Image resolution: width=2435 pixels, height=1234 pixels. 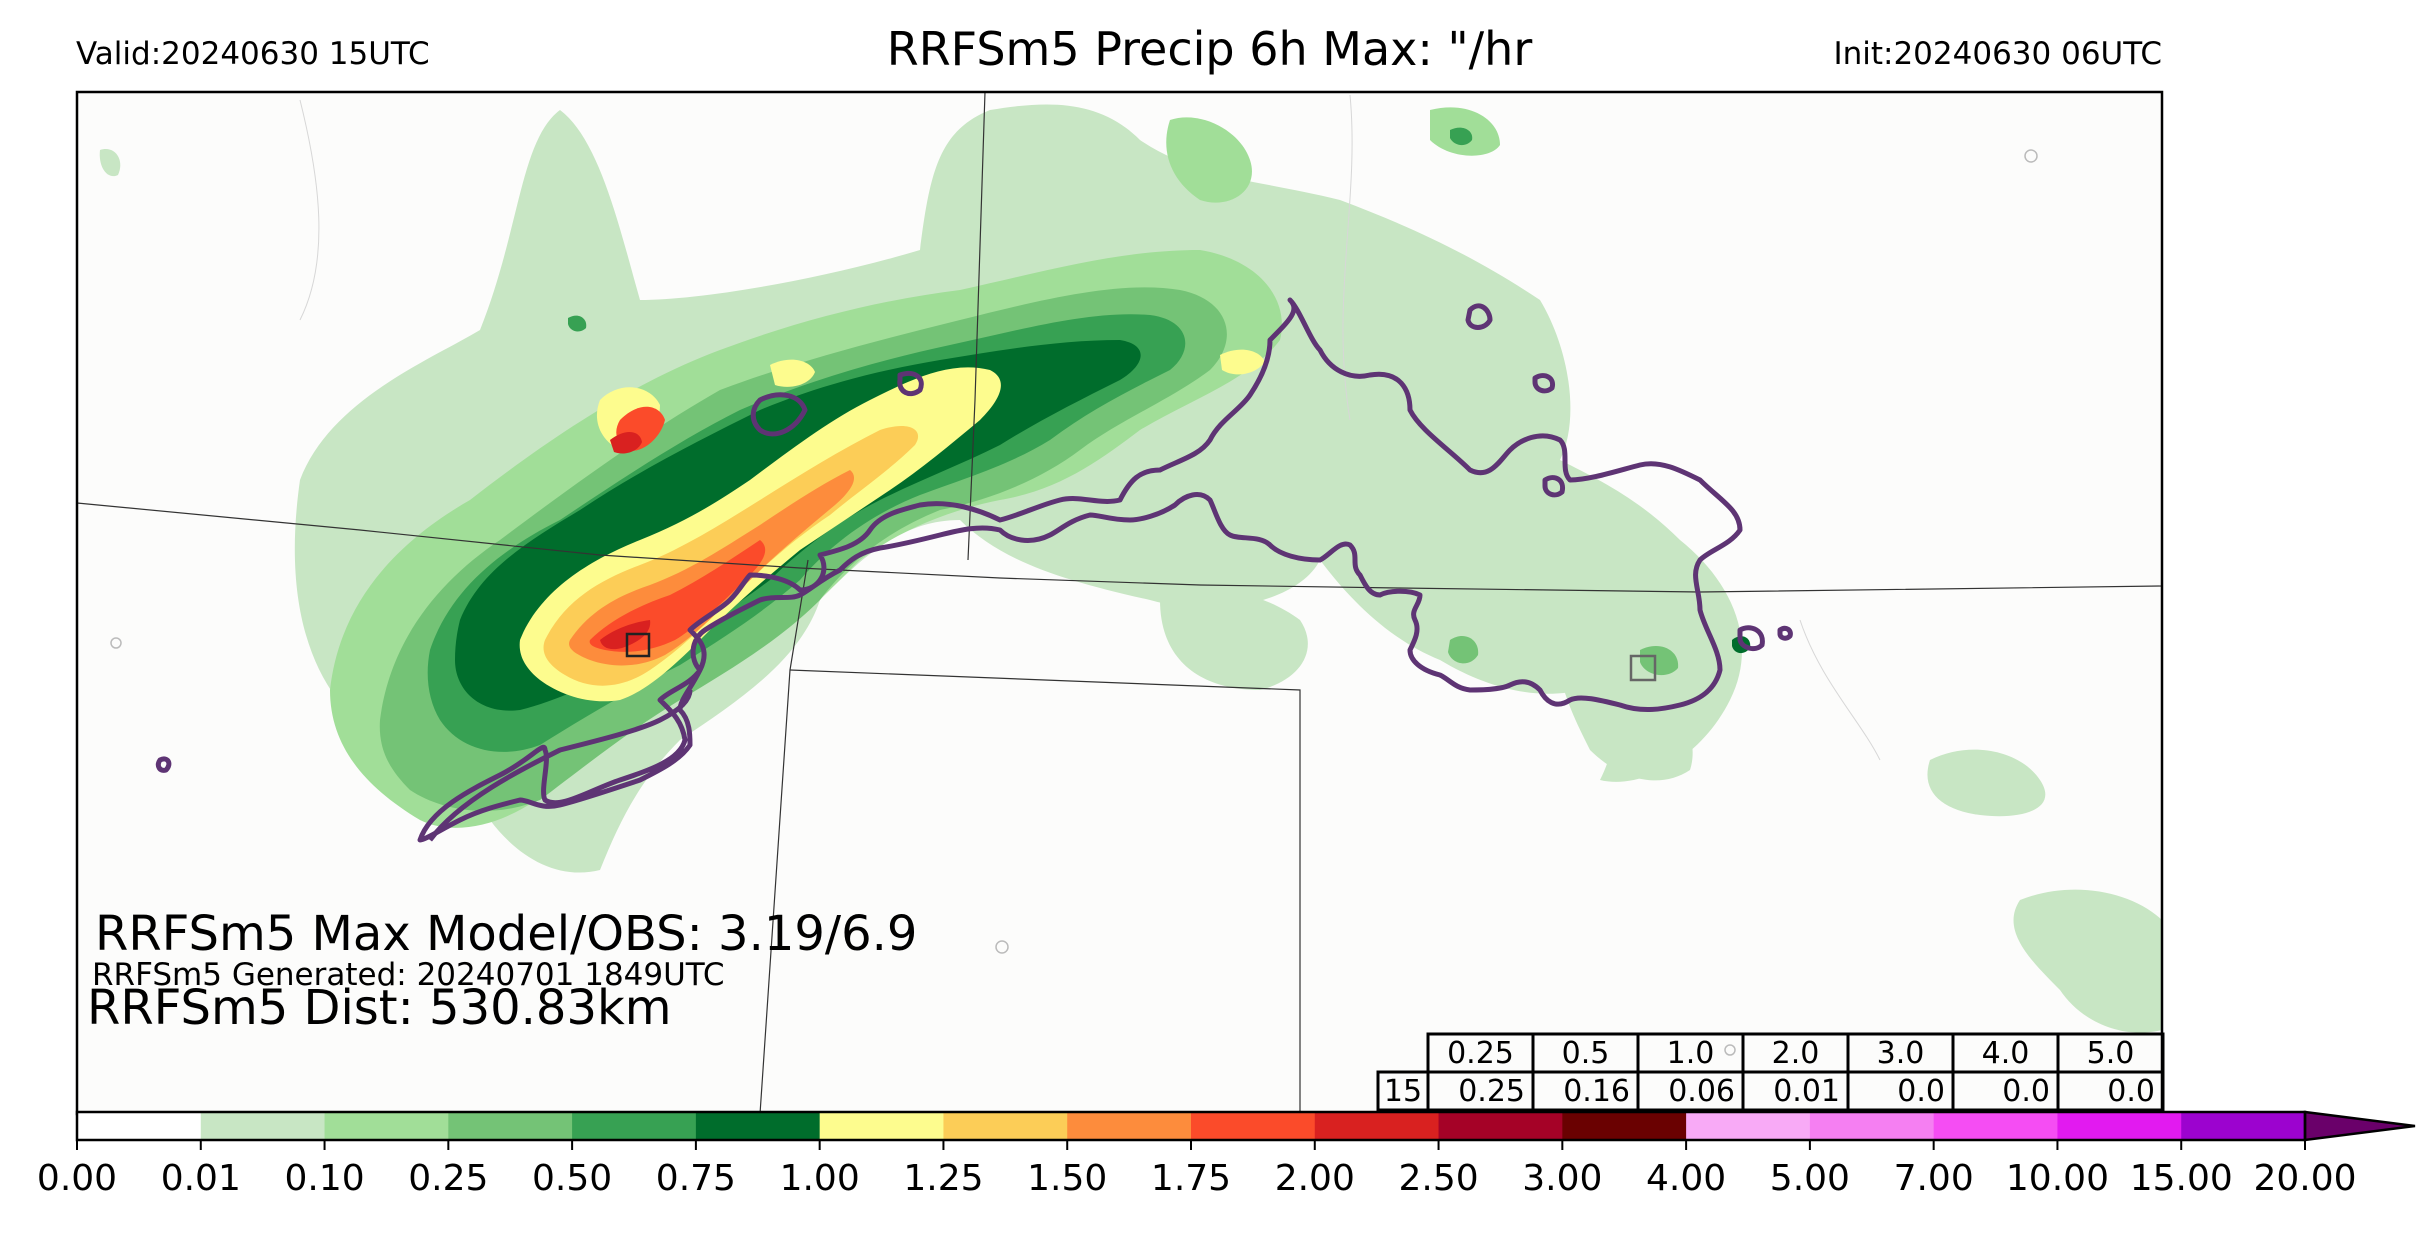 I want to click on colorbar-tick-label: 3.00, so click(x=1562, y=1178).